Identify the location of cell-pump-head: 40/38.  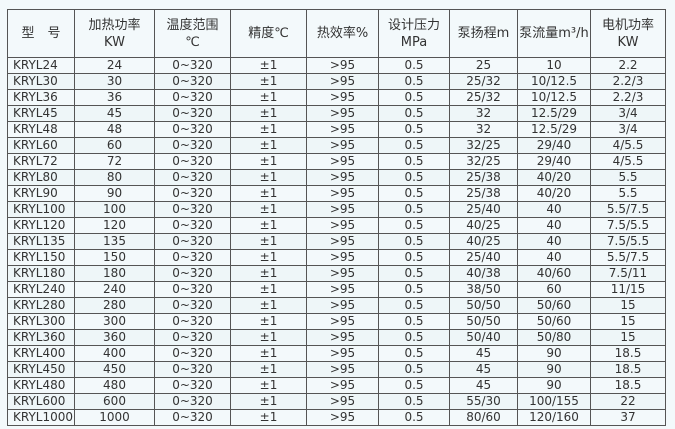
(483, 273).